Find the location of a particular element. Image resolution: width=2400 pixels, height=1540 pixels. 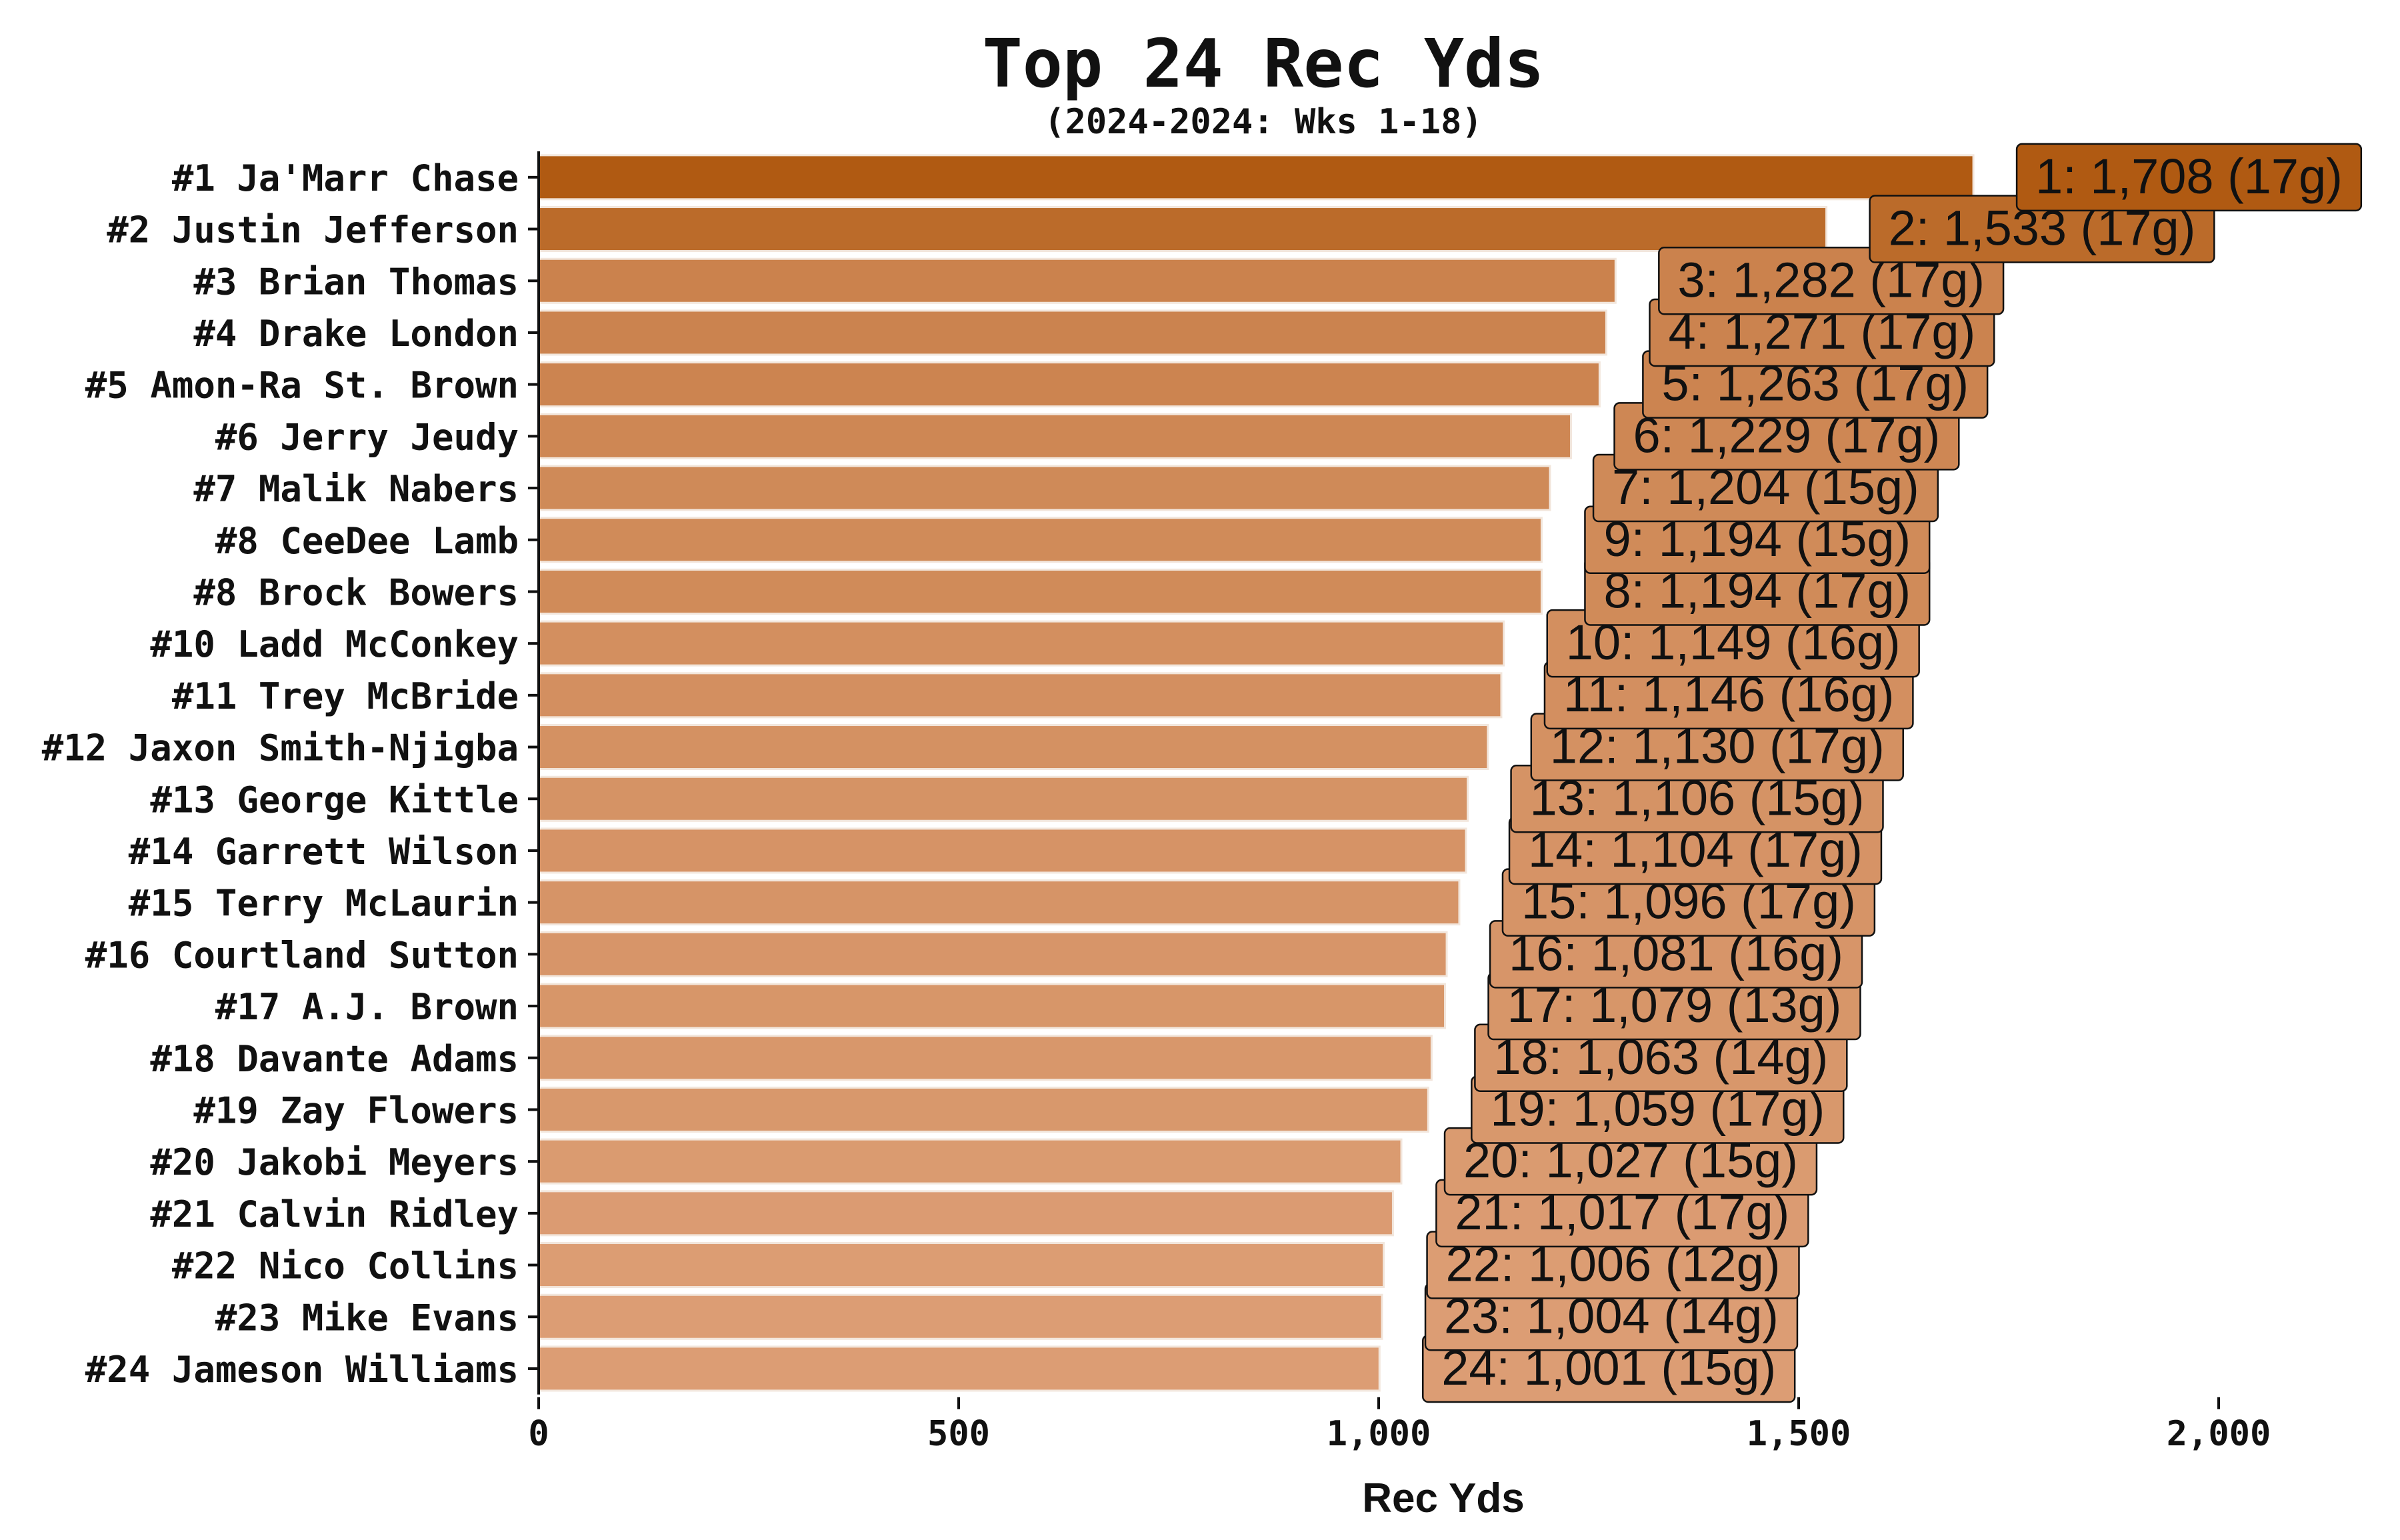

x-tick-label: 1,500 is located at coordinates (1799, 1434).